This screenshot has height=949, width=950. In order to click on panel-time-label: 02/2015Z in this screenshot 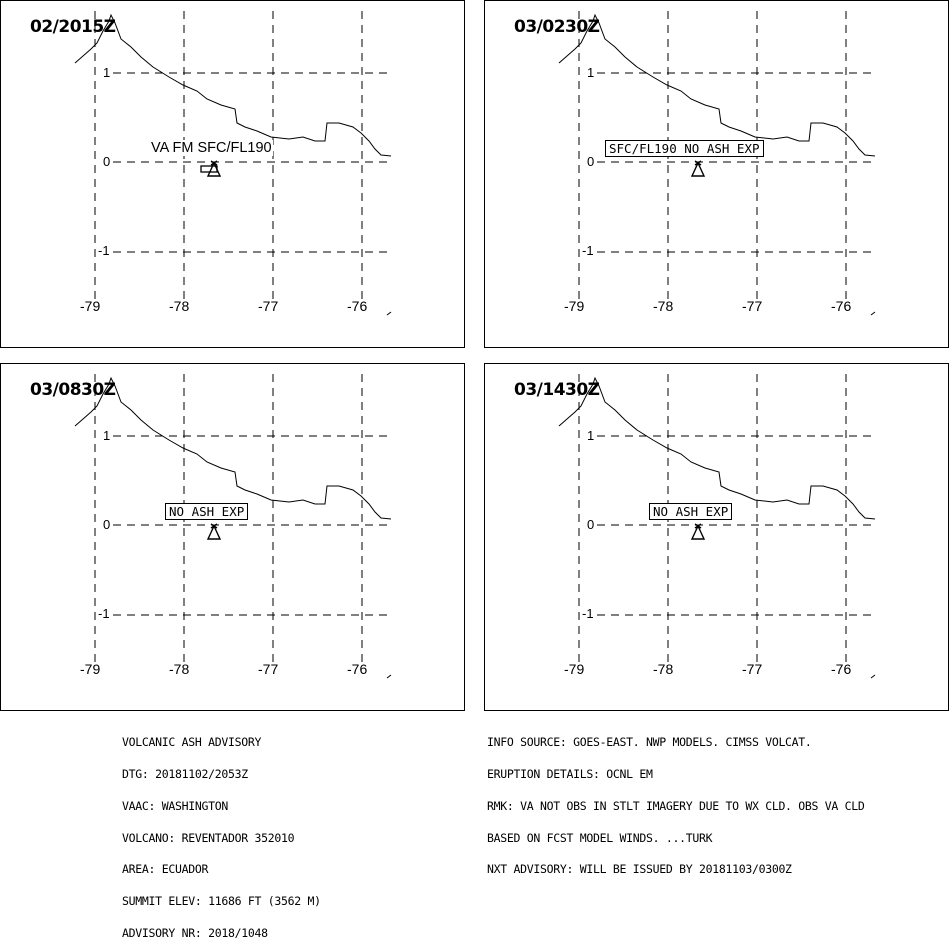, I will do `click(73, 27)`.